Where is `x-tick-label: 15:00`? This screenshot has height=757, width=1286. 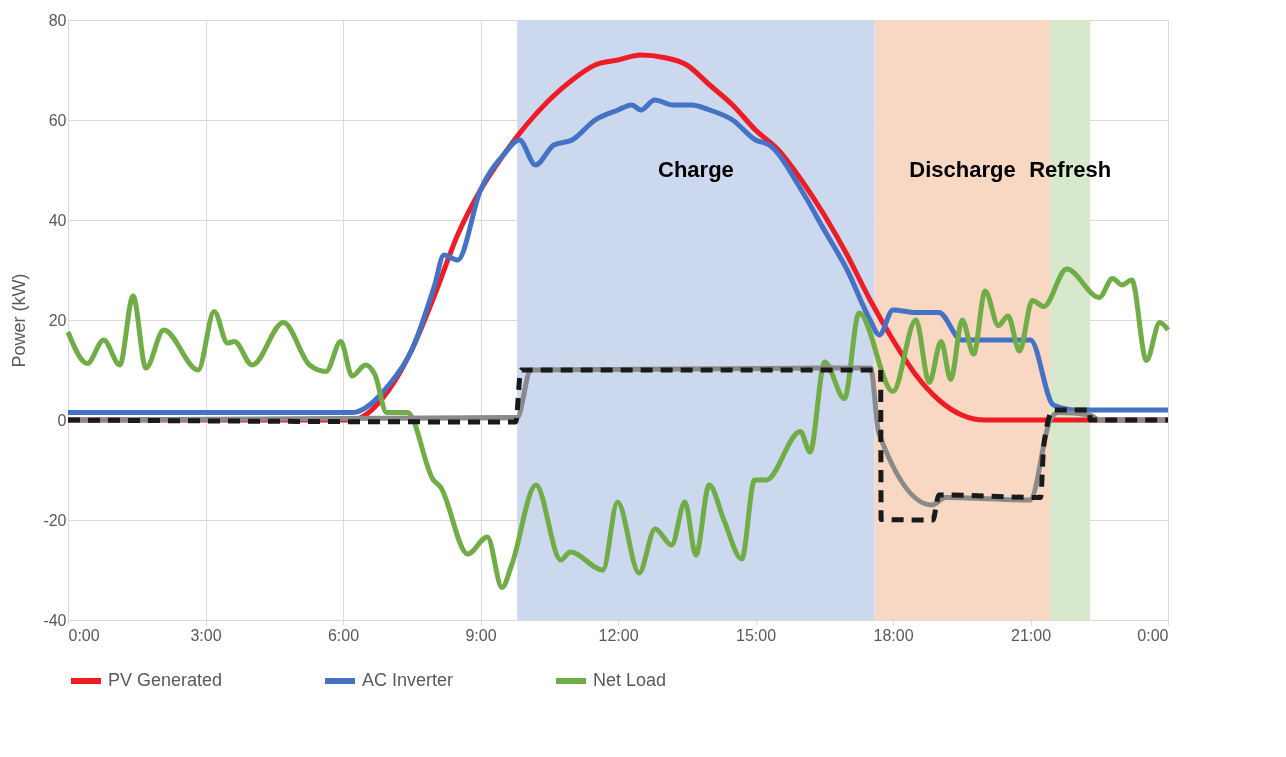
x-tick-label: 15:00 is located at coordinates (756, 635).